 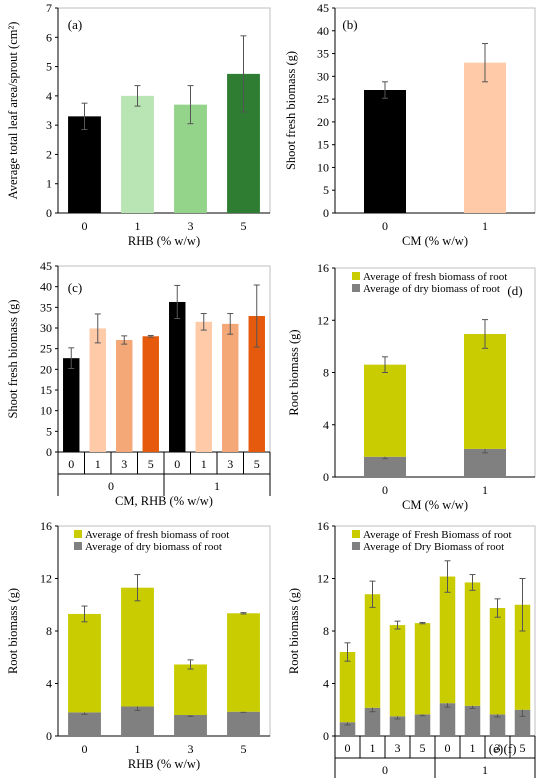 What do you see at coordinates (514, 290) in the screenshot?
I see `panel-label: (d)` at bounding box center [514, 290].